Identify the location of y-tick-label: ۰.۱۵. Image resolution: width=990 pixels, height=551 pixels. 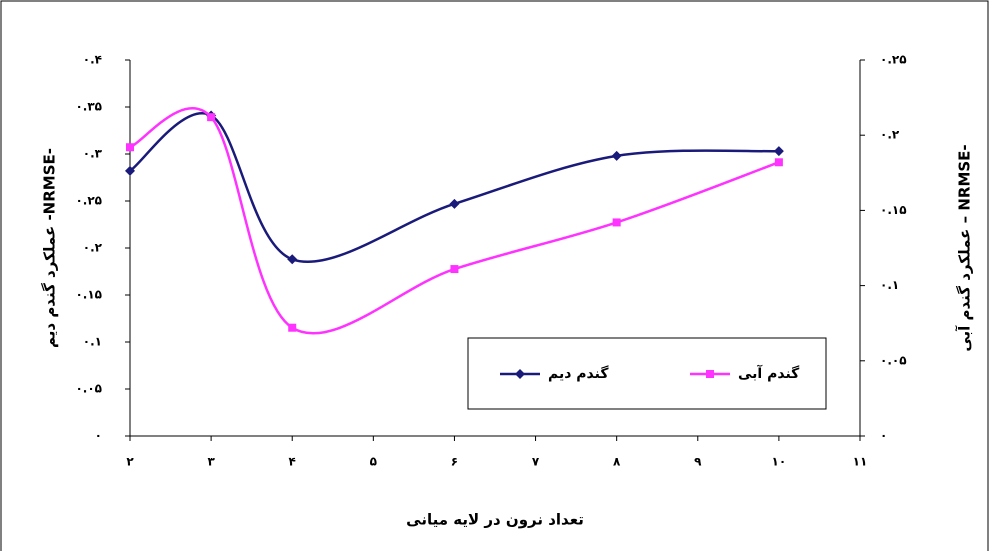
(88, 295).